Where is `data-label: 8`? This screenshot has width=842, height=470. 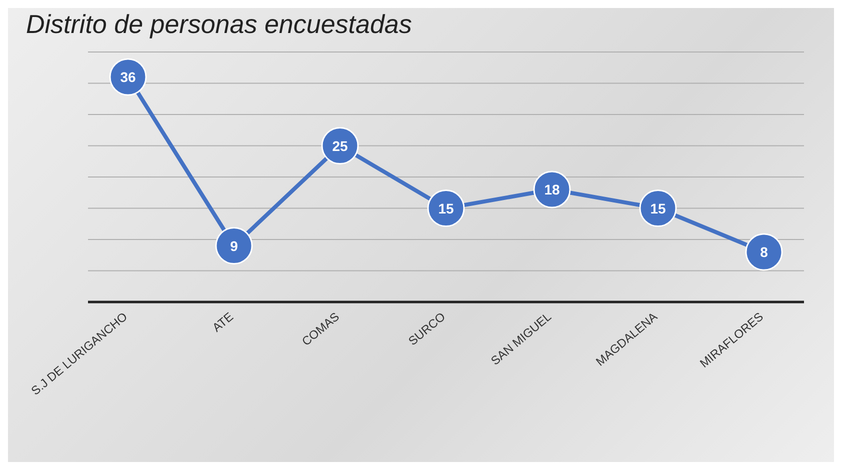
data-label: 8 is located at coordinates (764, 252).